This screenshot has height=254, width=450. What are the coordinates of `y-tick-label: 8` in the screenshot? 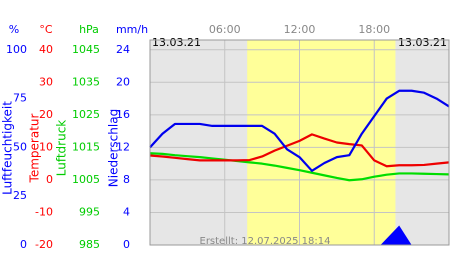 It's located at (126, 179).